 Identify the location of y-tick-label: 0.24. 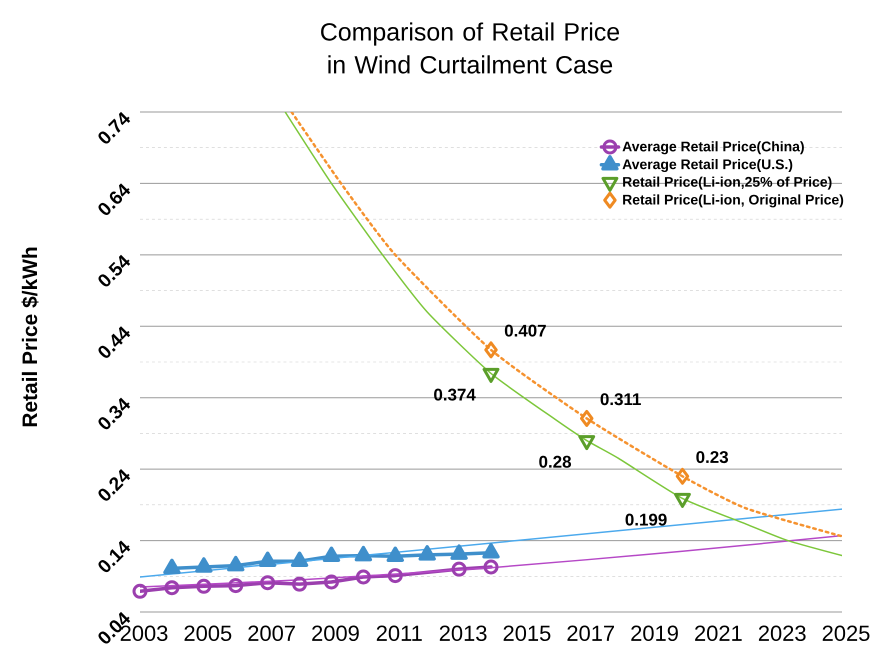
(114, 485).